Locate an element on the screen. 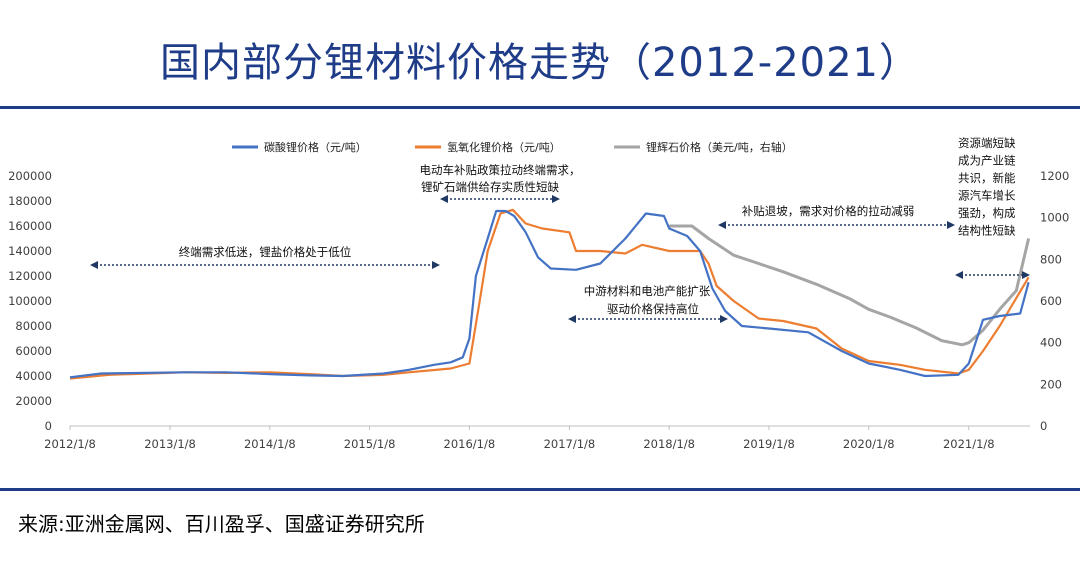 The height and width of the screenshot is (567, 1080). arrow-subsidy-cut-head-left is located at coordinates (722, 225).